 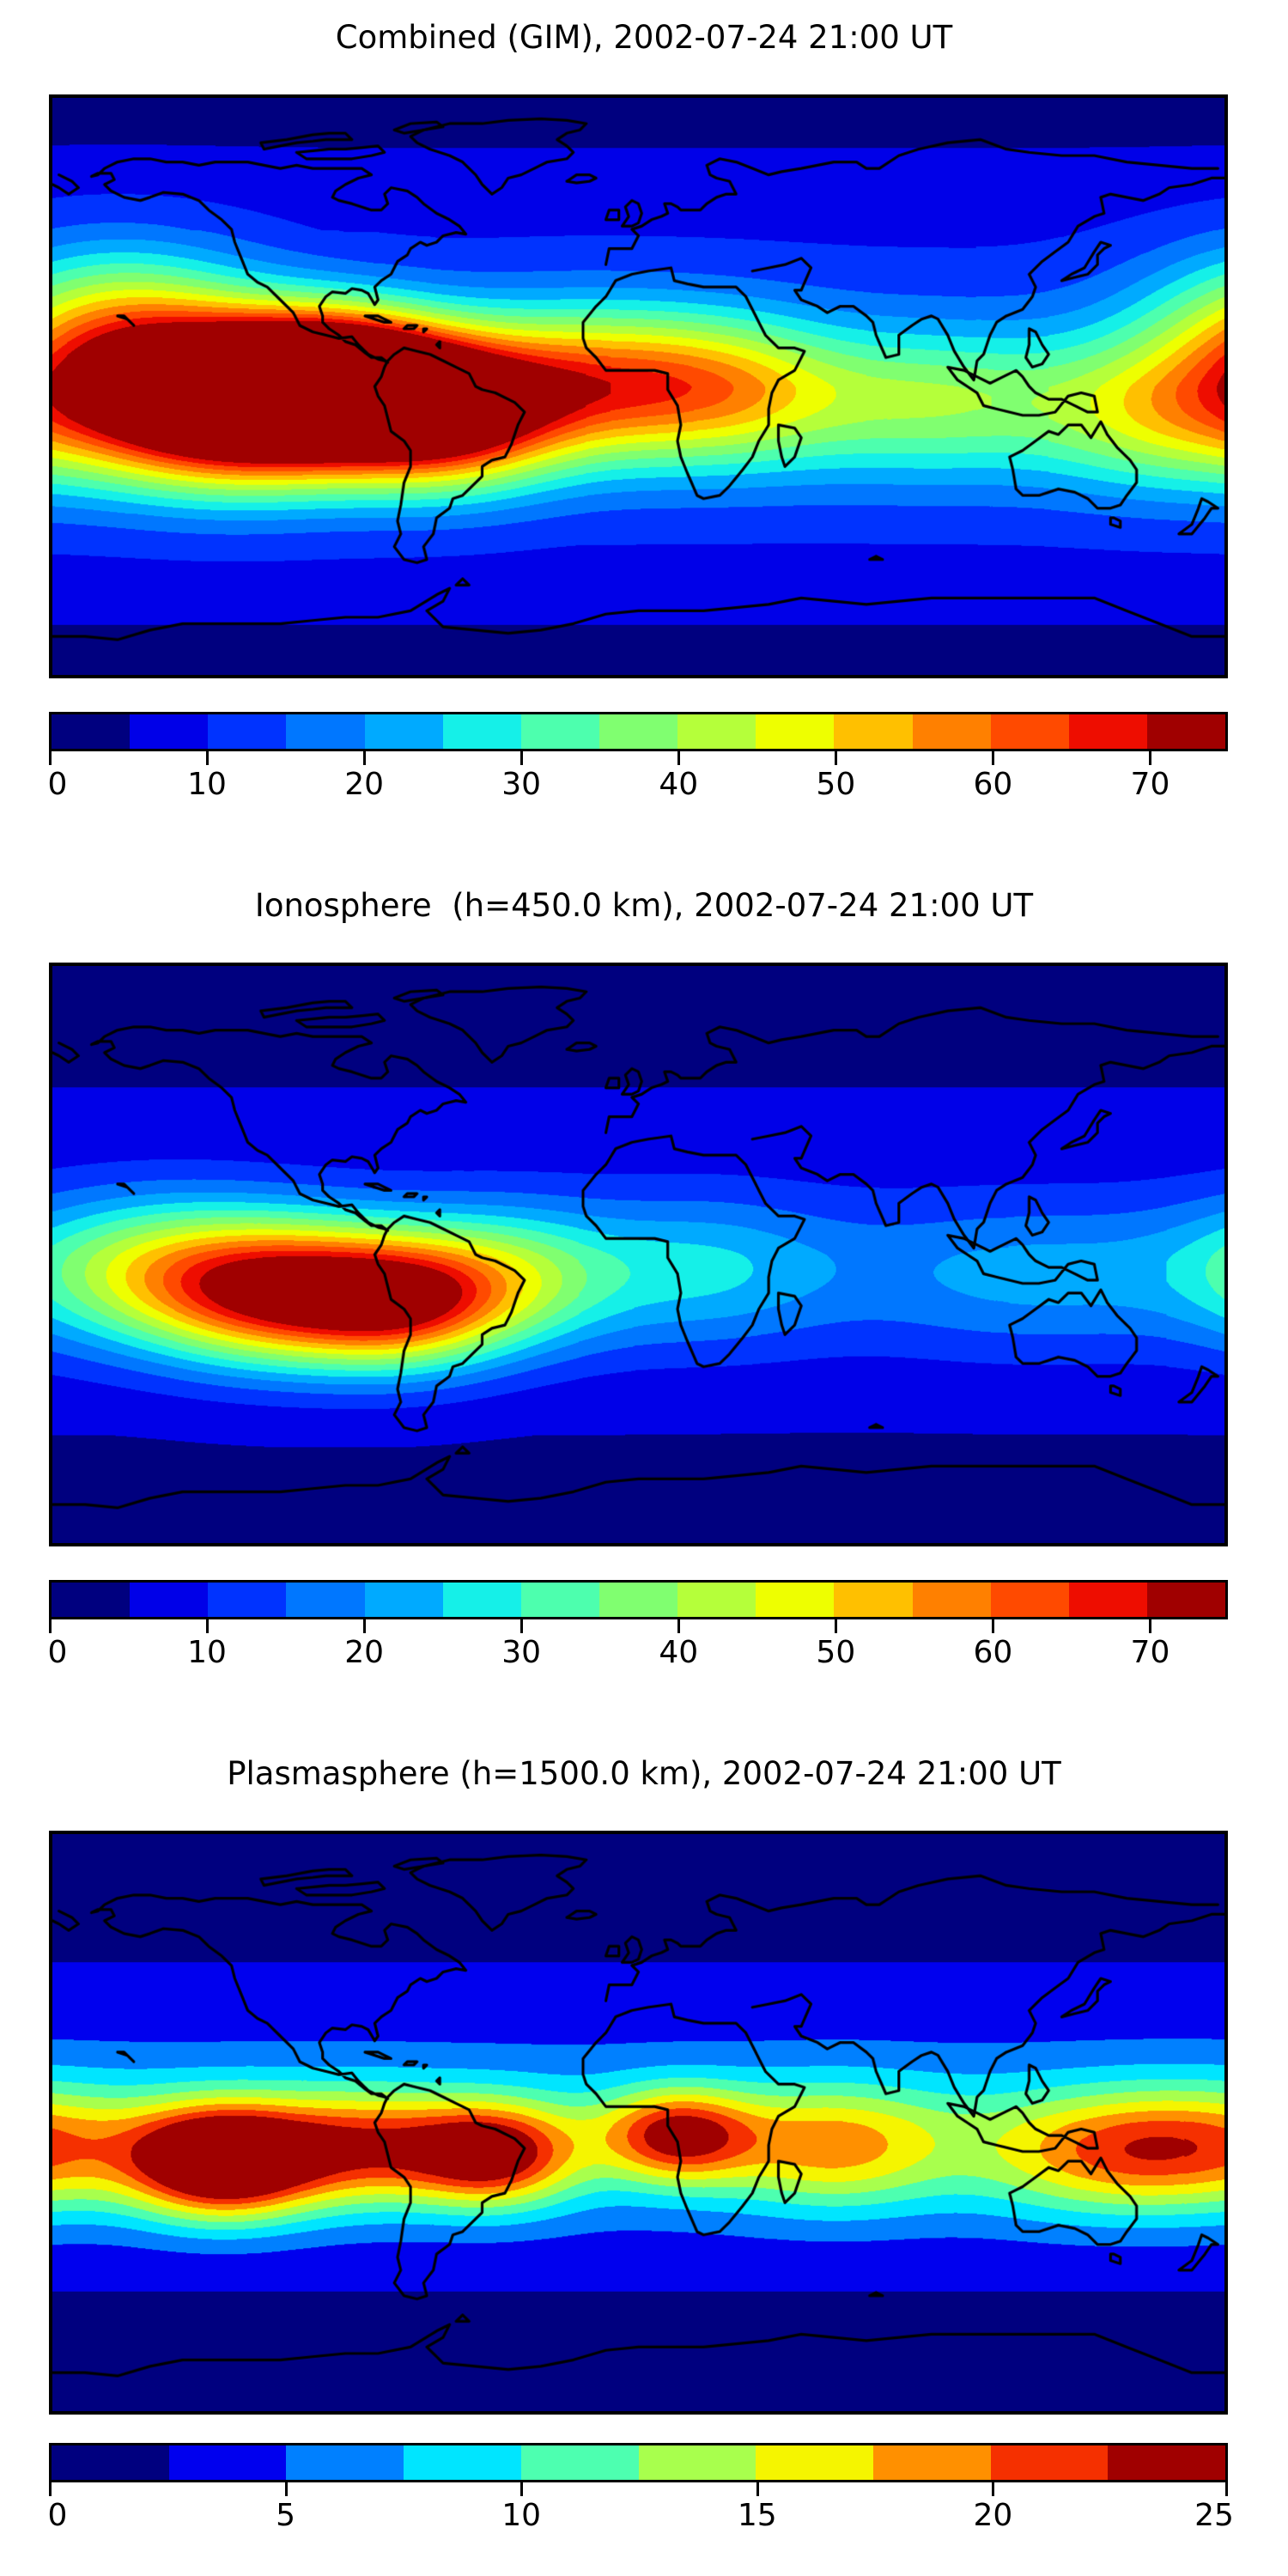 I want to click on colorbar-axis-ionosphere: 0 10 20 30 40 50 60 70, so click(x=638, y=1645).